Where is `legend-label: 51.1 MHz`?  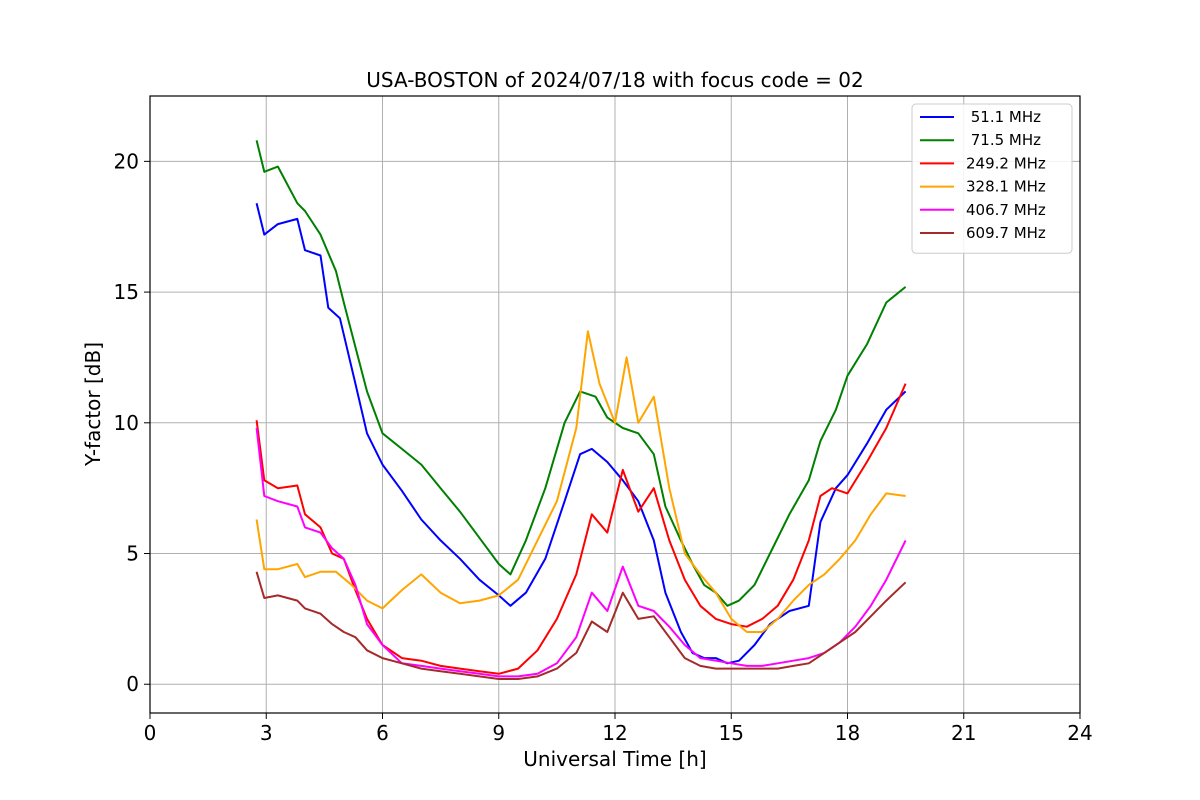
legend-label: 51.1 MHz is located at coordinates (1003, 117).